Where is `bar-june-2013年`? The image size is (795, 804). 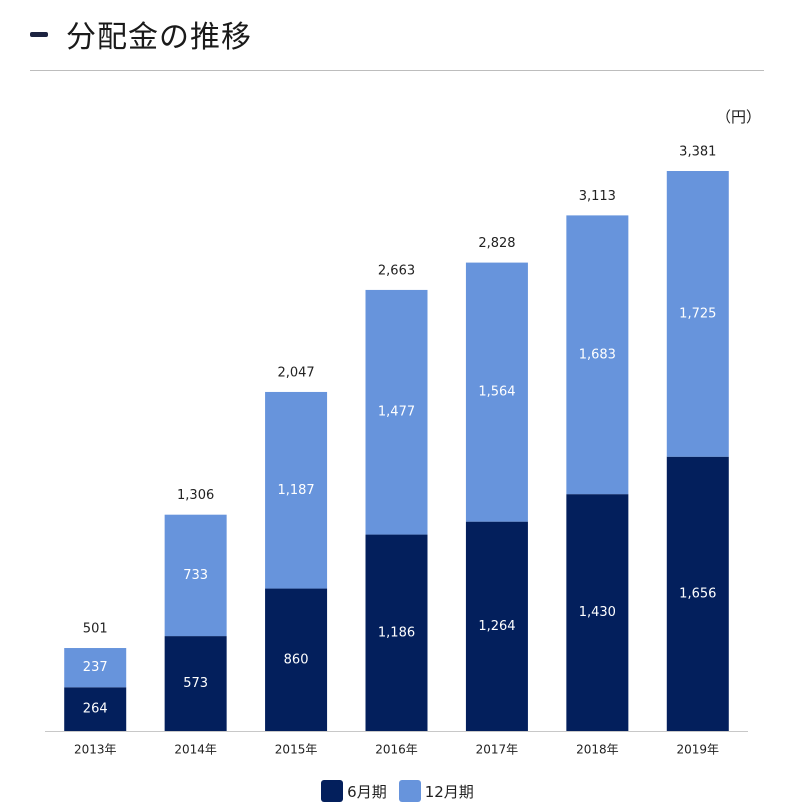 bar-june-2013年 is located at coordinates (95, 709).